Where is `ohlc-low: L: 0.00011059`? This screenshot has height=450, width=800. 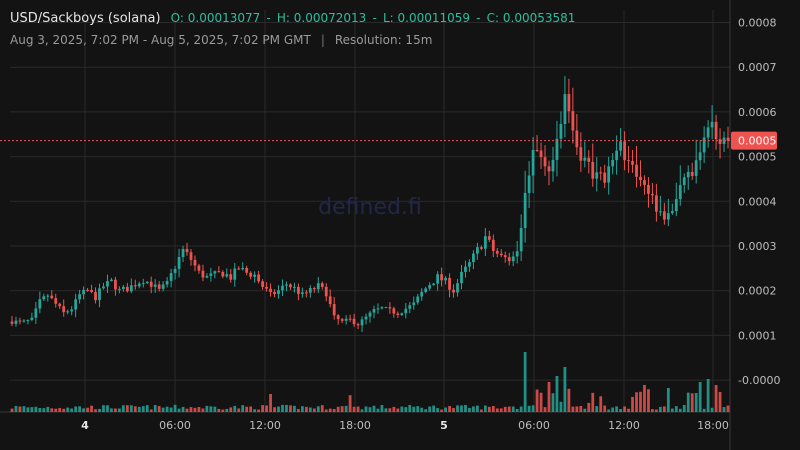 ohlc-low: L: 0.00011059 is located at coordinates (426, 18).